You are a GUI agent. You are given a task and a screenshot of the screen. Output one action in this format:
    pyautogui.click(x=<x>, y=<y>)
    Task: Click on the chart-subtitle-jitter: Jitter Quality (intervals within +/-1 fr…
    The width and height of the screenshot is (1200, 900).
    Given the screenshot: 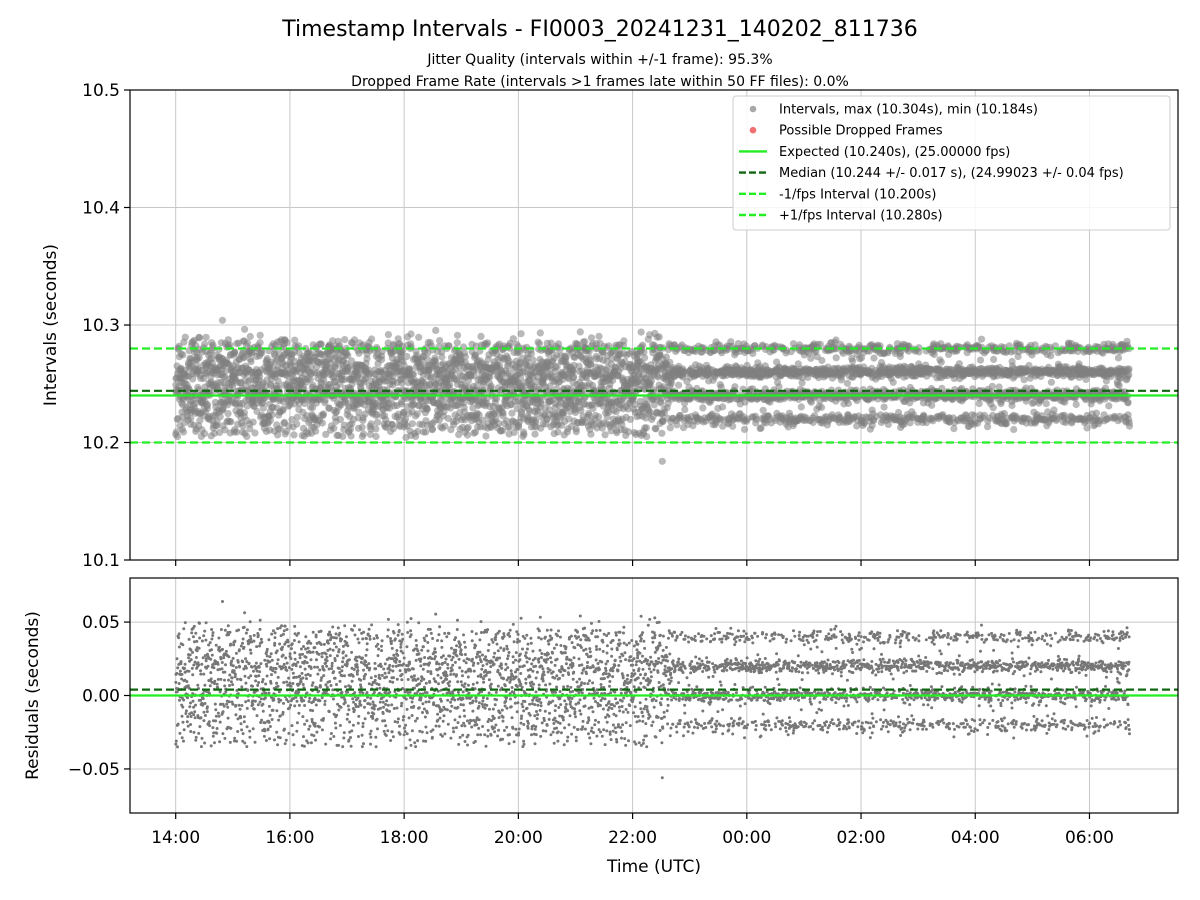 What is the action you would take?
    pyautogui.click(x=599, y=60)
    